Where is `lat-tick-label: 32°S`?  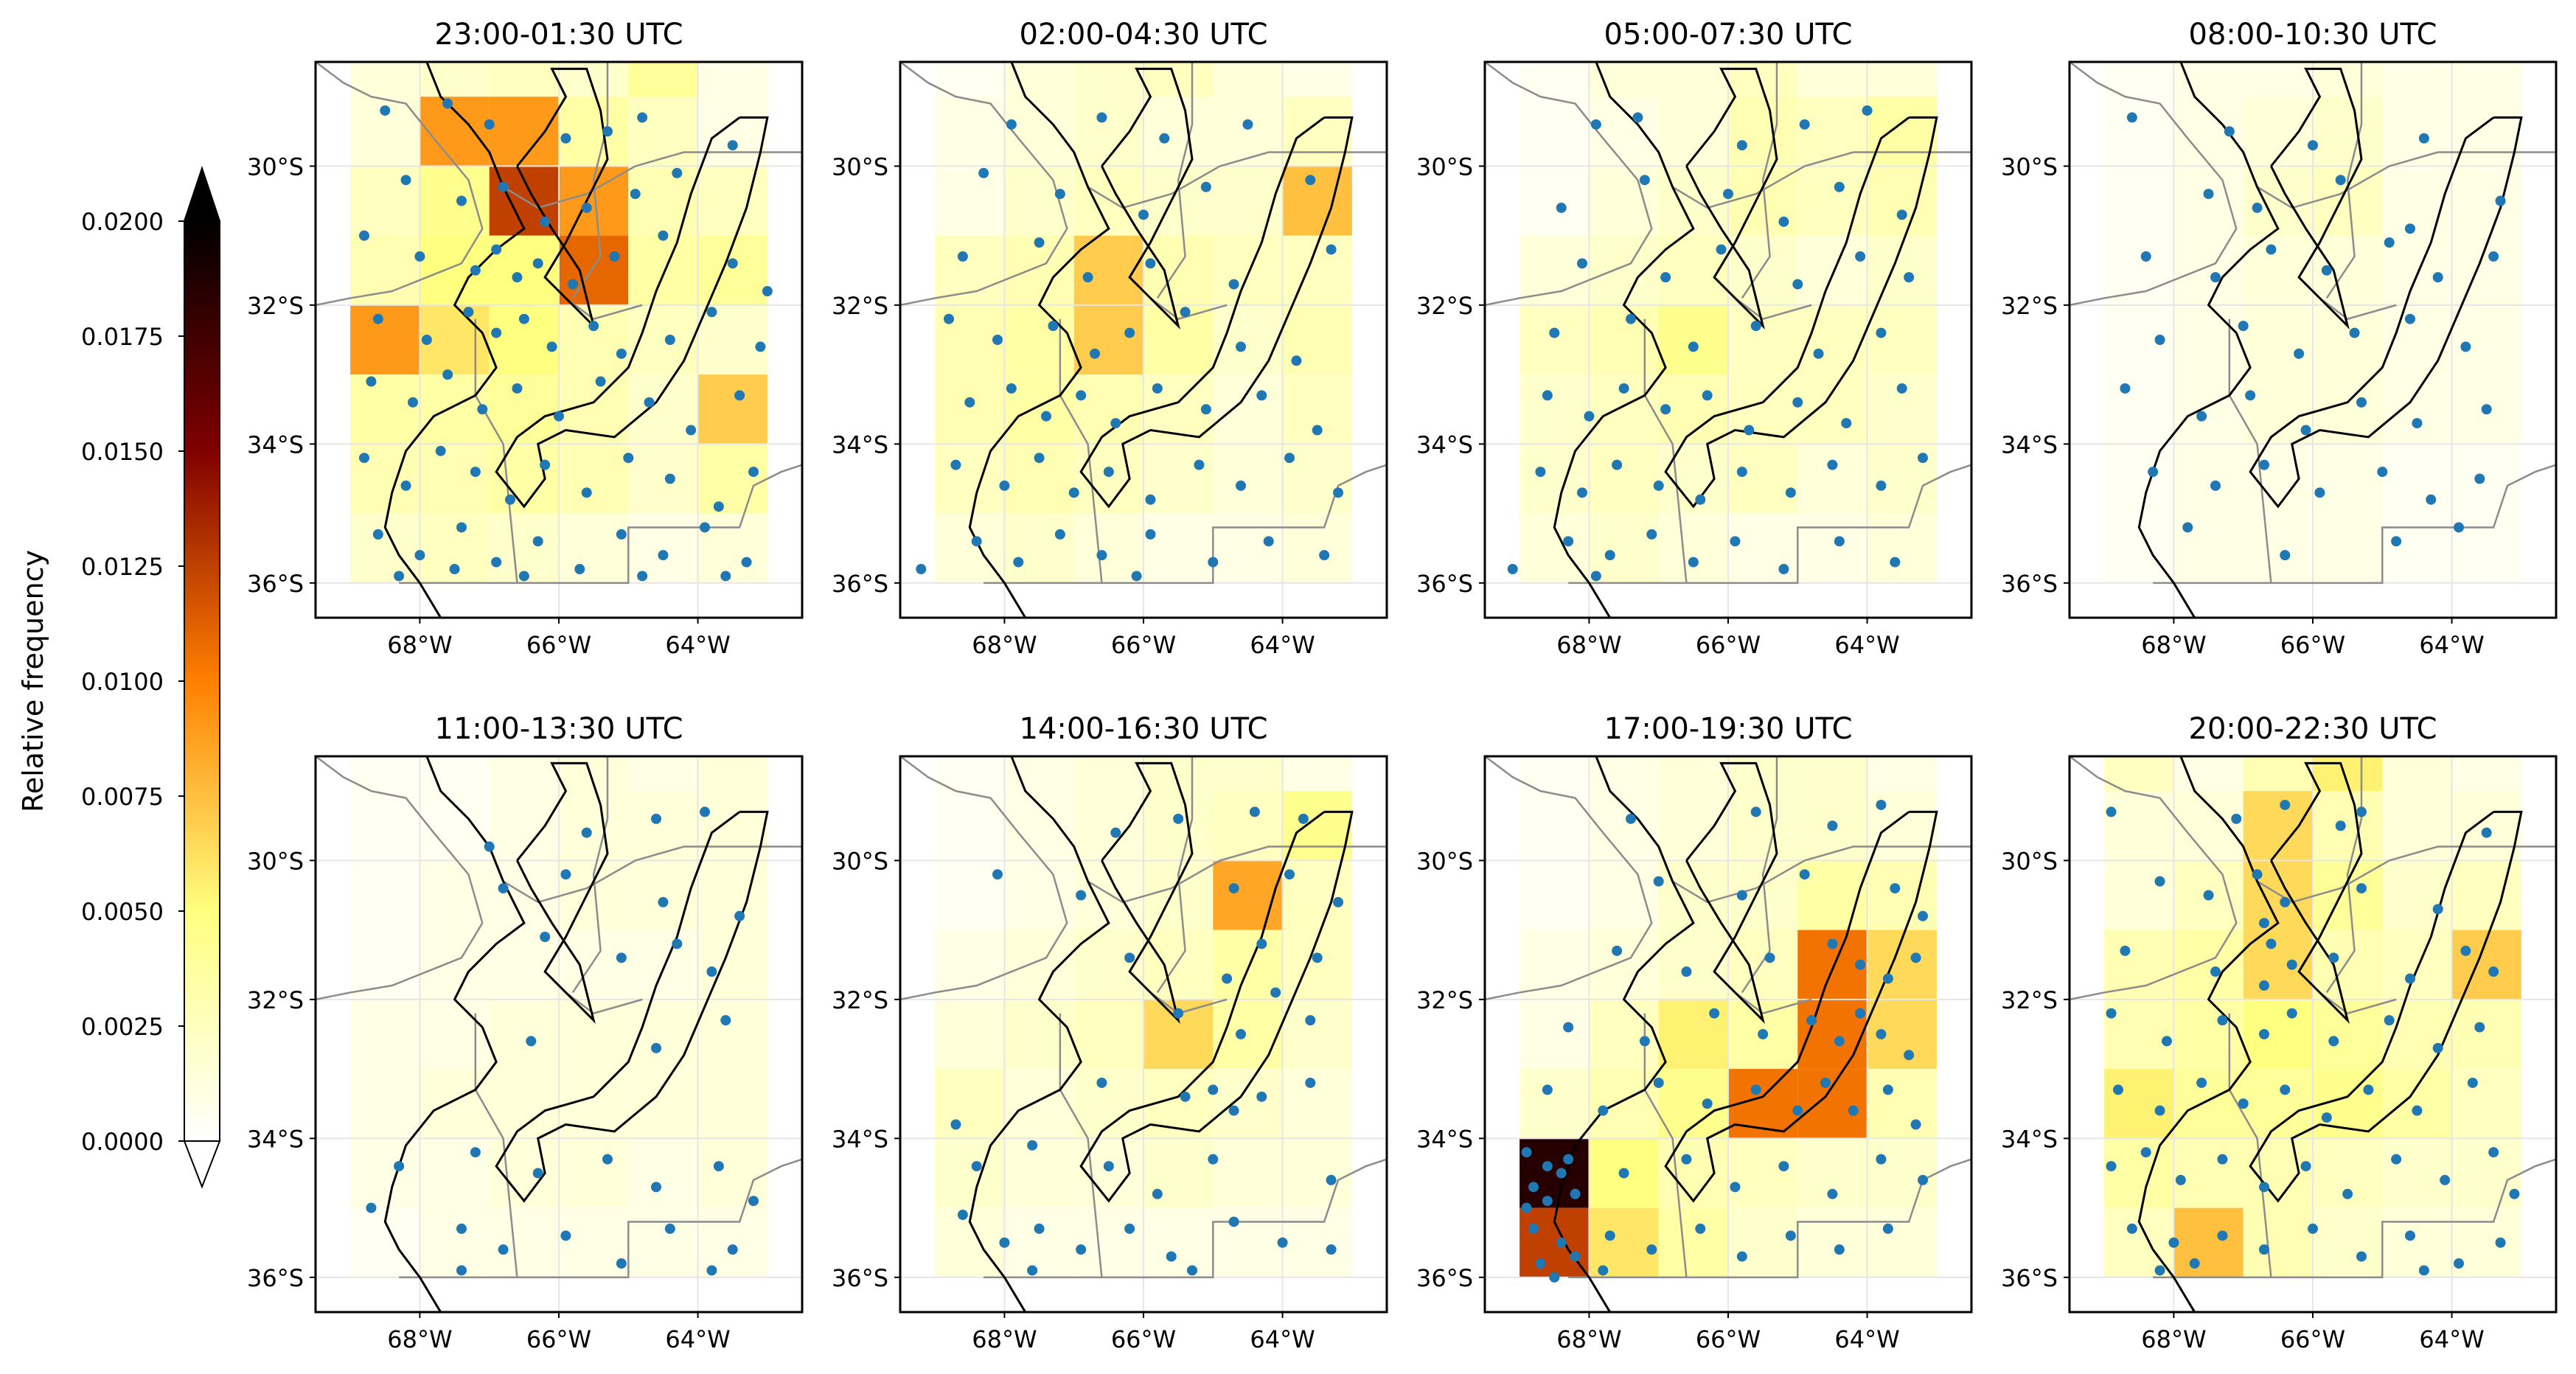
lat-tick-label: 32°S is located at coordinates (276, 1000).